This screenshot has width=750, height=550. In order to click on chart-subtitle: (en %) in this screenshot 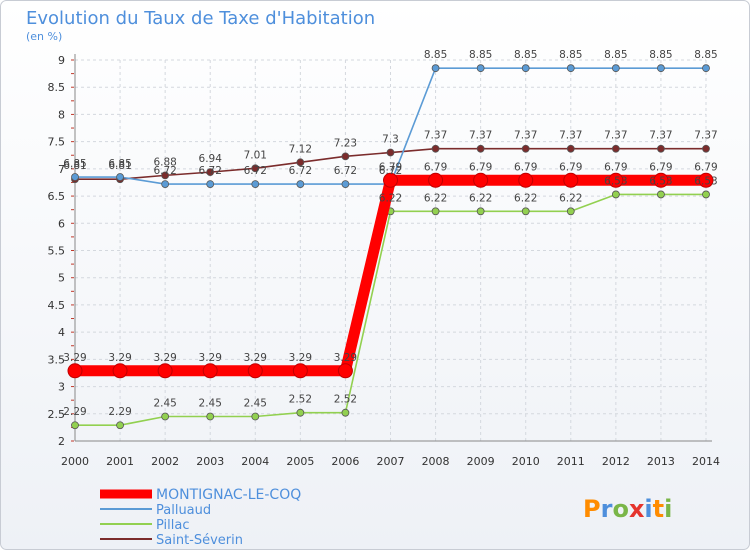, I will do `click(44, 36)`.